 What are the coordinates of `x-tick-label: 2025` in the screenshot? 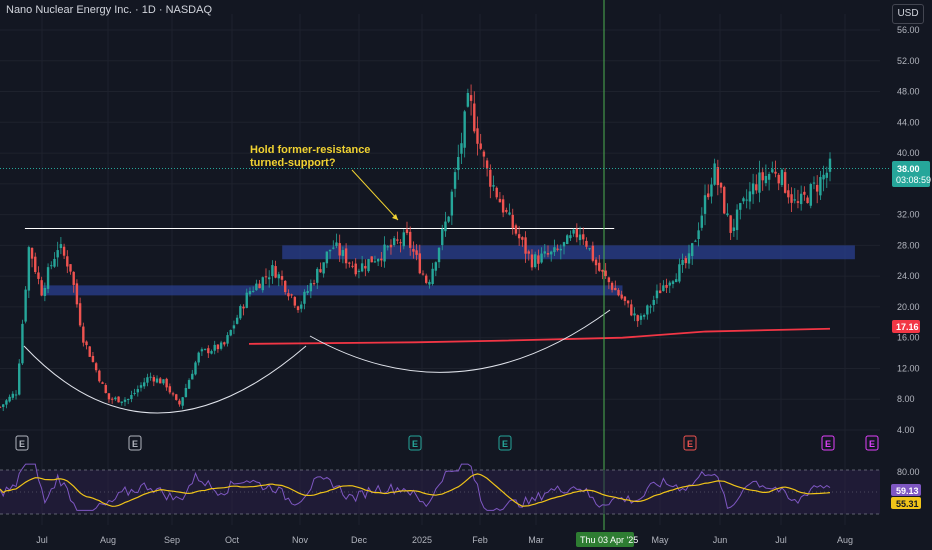 It's located at (422, 540).